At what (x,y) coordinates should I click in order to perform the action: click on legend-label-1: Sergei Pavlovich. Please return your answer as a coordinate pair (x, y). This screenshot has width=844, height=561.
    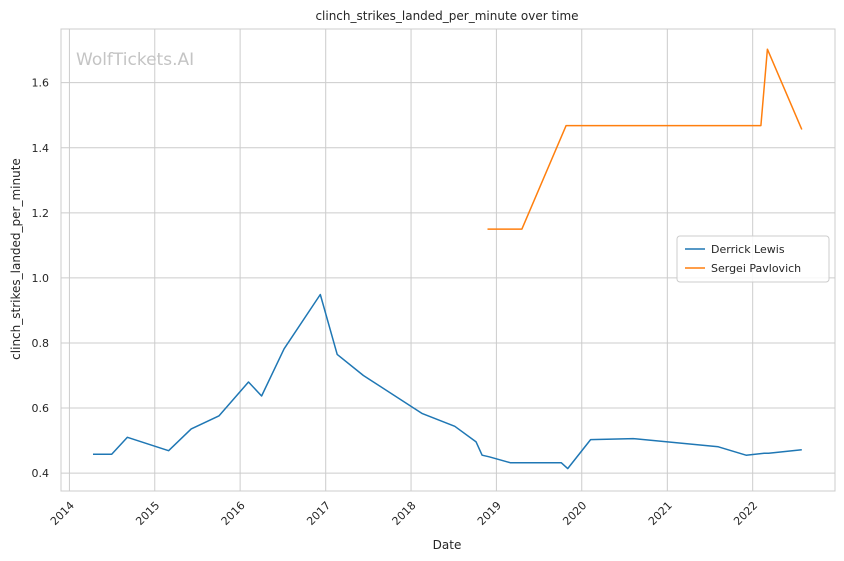
    Looking at the image, I should click on (756, 268).